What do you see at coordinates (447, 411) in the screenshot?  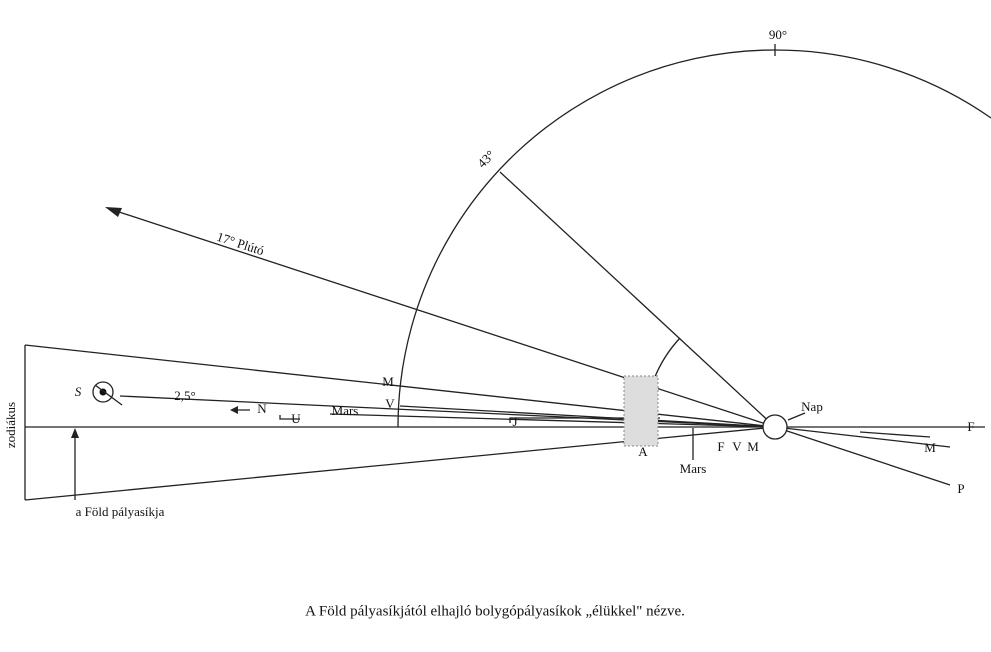 I see `line-saturn` at bounding box center [447, 411].